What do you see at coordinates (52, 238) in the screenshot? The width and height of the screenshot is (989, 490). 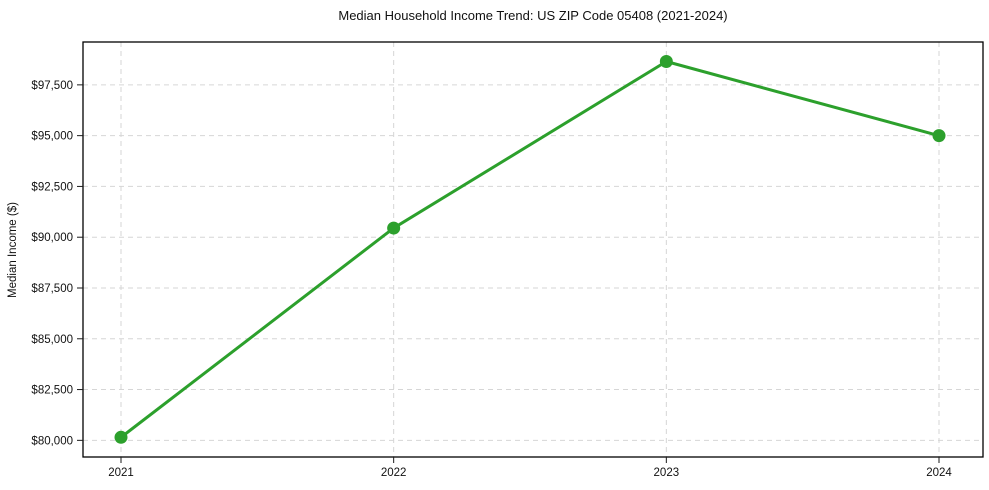 I see `y-tick-label: $90,000` at bounding box center [52, 238].